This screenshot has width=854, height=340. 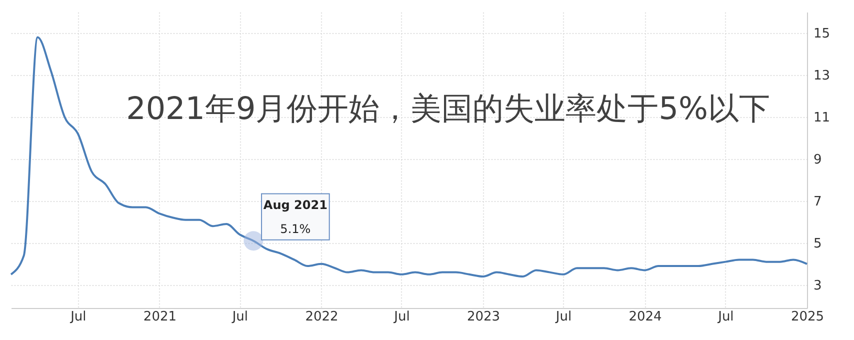 What do you see at coordinates (295, 205) in the screenshot?
I see `annotation: Aug 2021` at bounding box center [295, 205].